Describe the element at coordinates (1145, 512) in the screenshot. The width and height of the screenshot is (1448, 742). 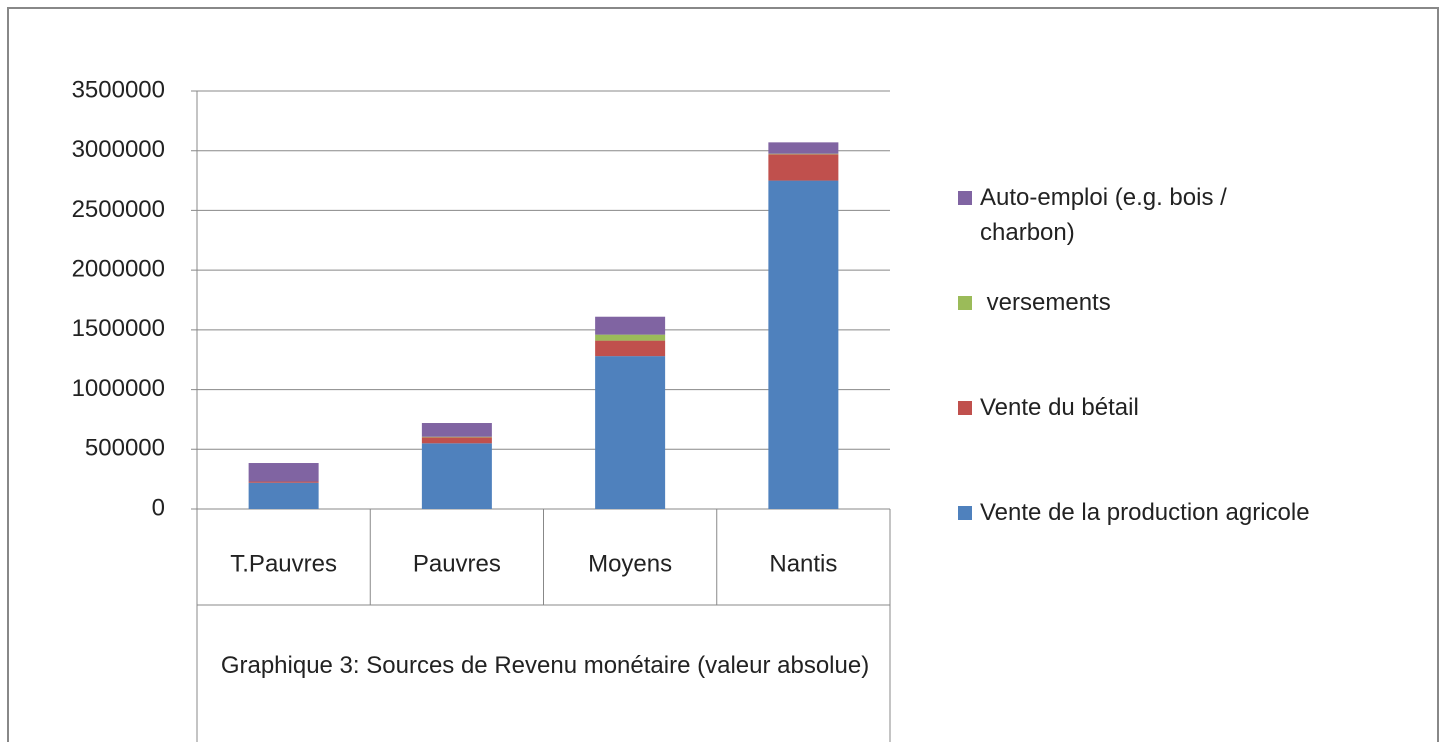
I see `legend-label: Vente de la production agricole` at that location.